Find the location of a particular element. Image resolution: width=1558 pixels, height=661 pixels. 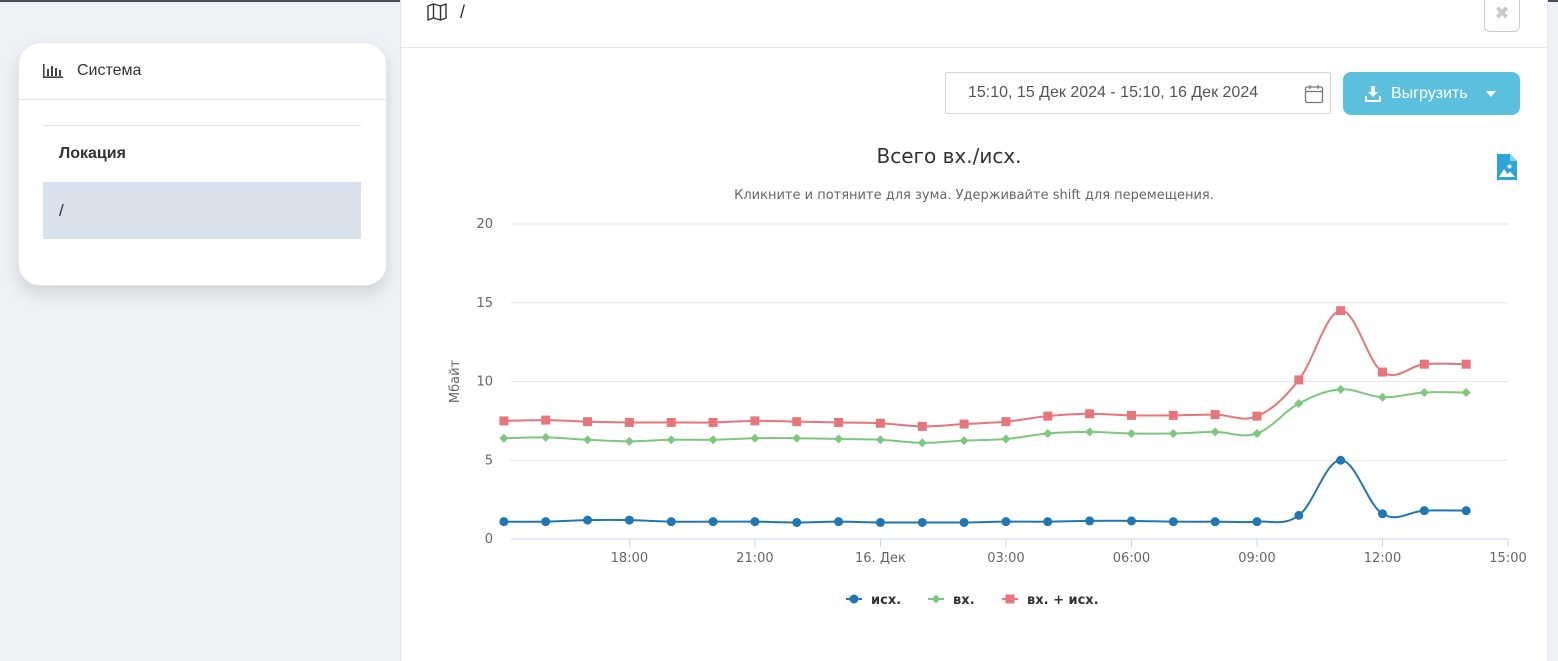

export-label: Выгрузить is located at coordinates (1429, 93).